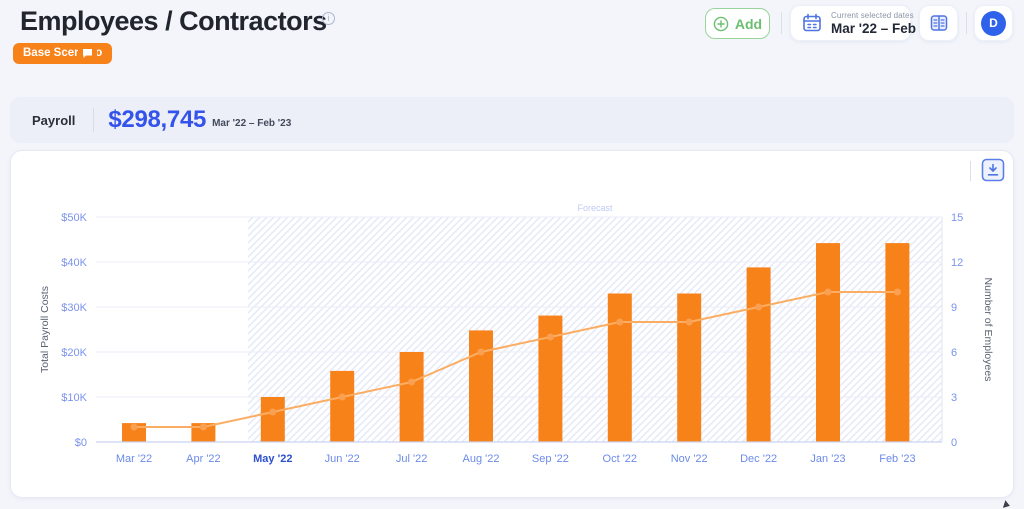 The image size is (1024, 509). What do you see at coordinates (954, 398) in the screenshot?
I see `svg-text: 3` at bounding box center [954, 398].